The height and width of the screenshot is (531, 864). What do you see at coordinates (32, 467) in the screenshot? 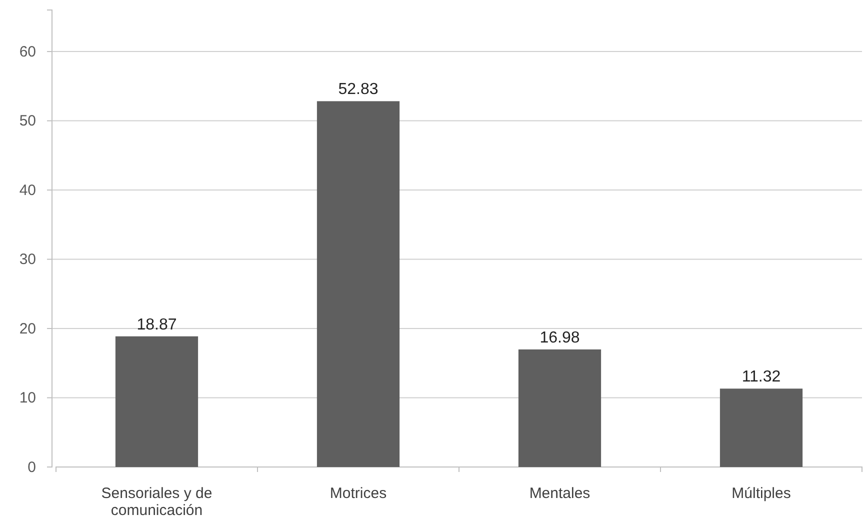
I see `y-tick-label: 0` at bounding box center [32, 467].